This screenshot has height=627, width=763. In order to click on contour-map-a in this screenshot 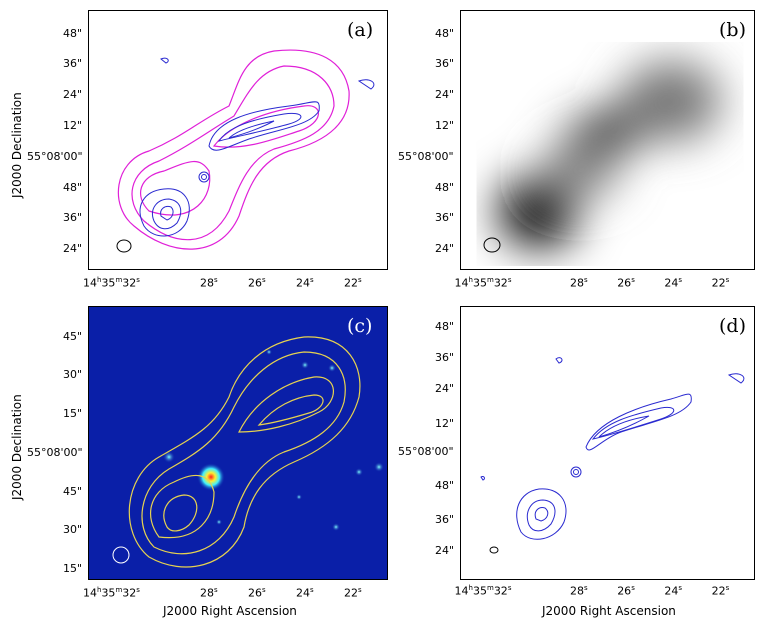, I will do `click(245, 151)`.